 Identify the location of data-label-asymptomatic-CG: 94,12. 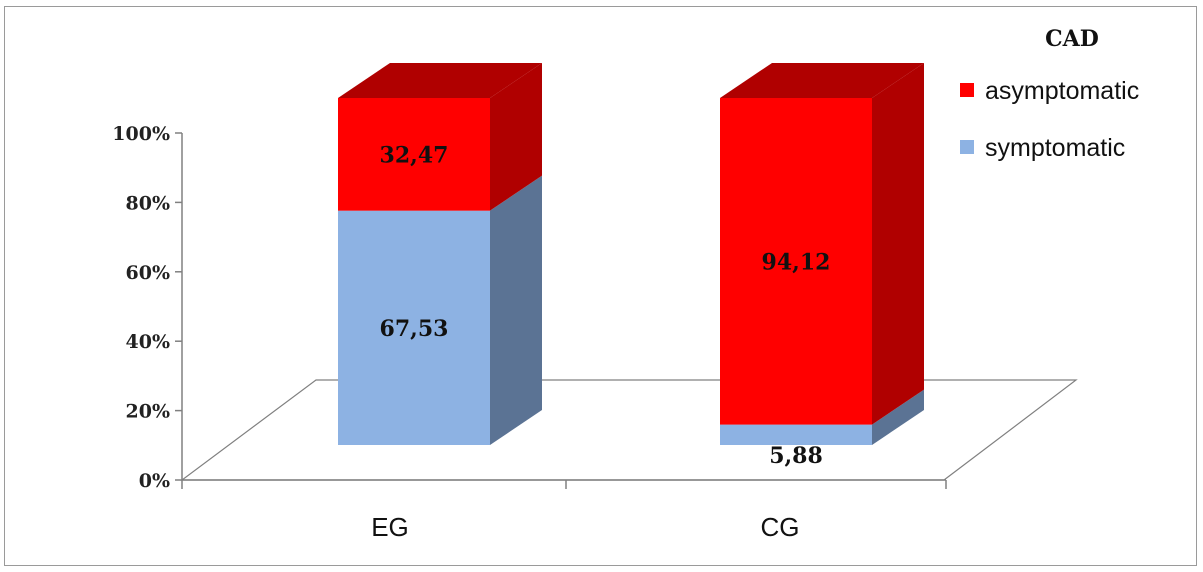
(796, 262).